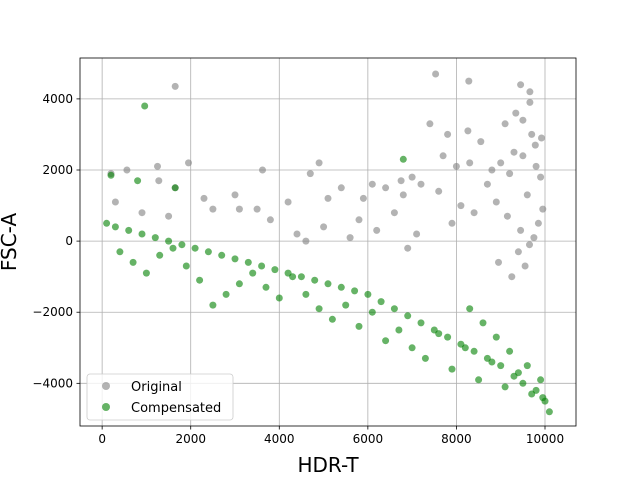 The height and width of the screenshot is (484, 640). Describe the element at coordinates (279, 439) in the screenshot. I see `x-tick-label: 4000` at that location.